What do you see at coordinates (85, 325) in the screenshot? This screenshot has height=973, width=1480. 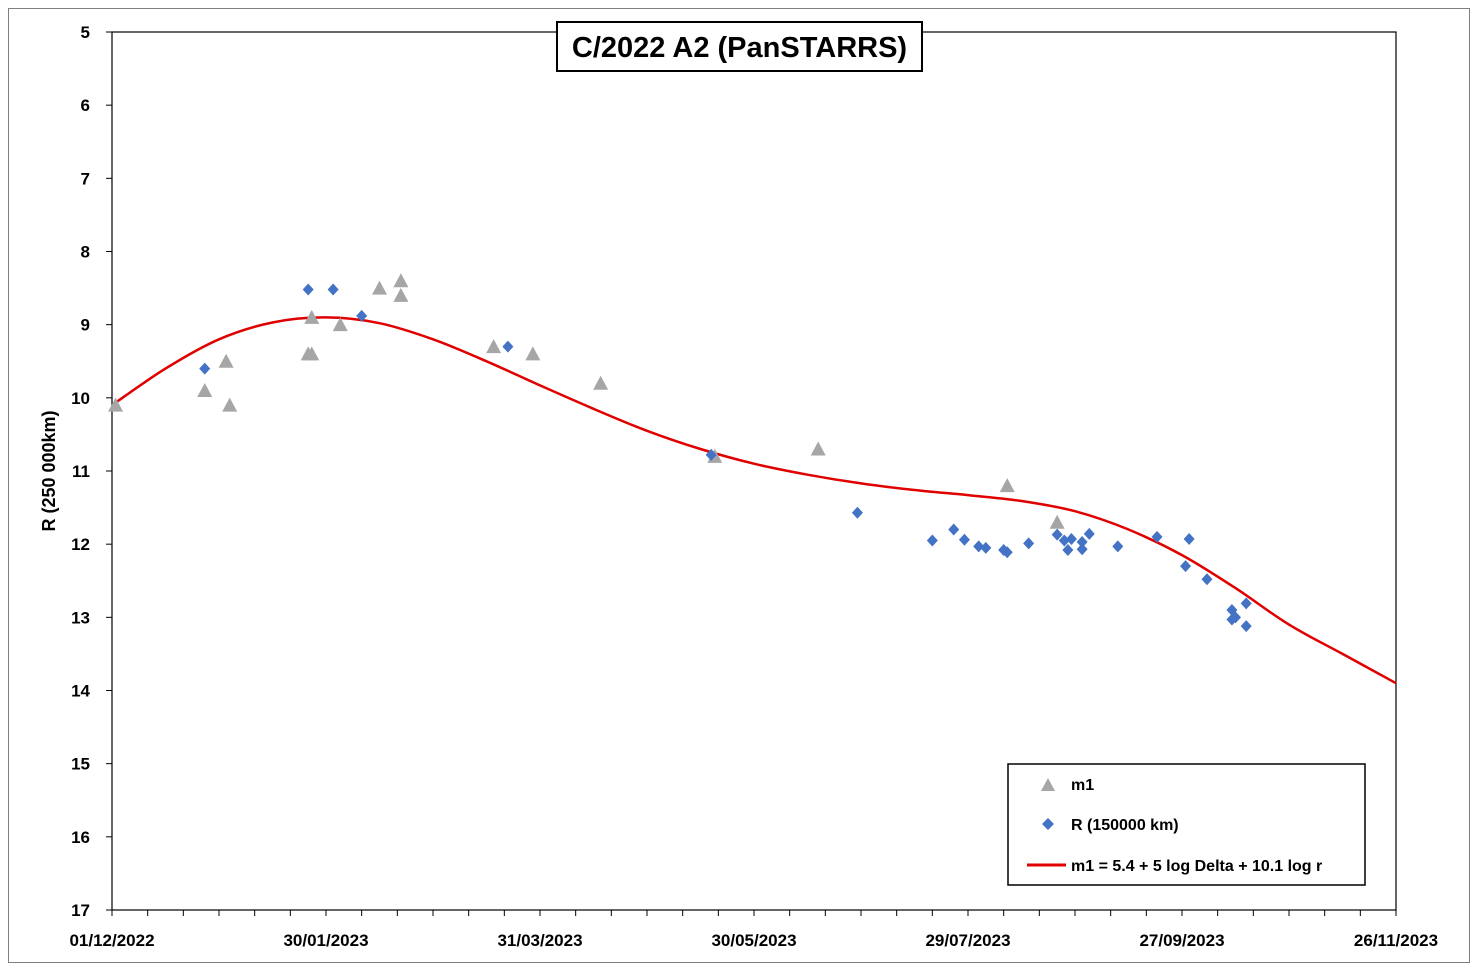 I see `y-tick-label: 9` at bounding box center [85, 325].